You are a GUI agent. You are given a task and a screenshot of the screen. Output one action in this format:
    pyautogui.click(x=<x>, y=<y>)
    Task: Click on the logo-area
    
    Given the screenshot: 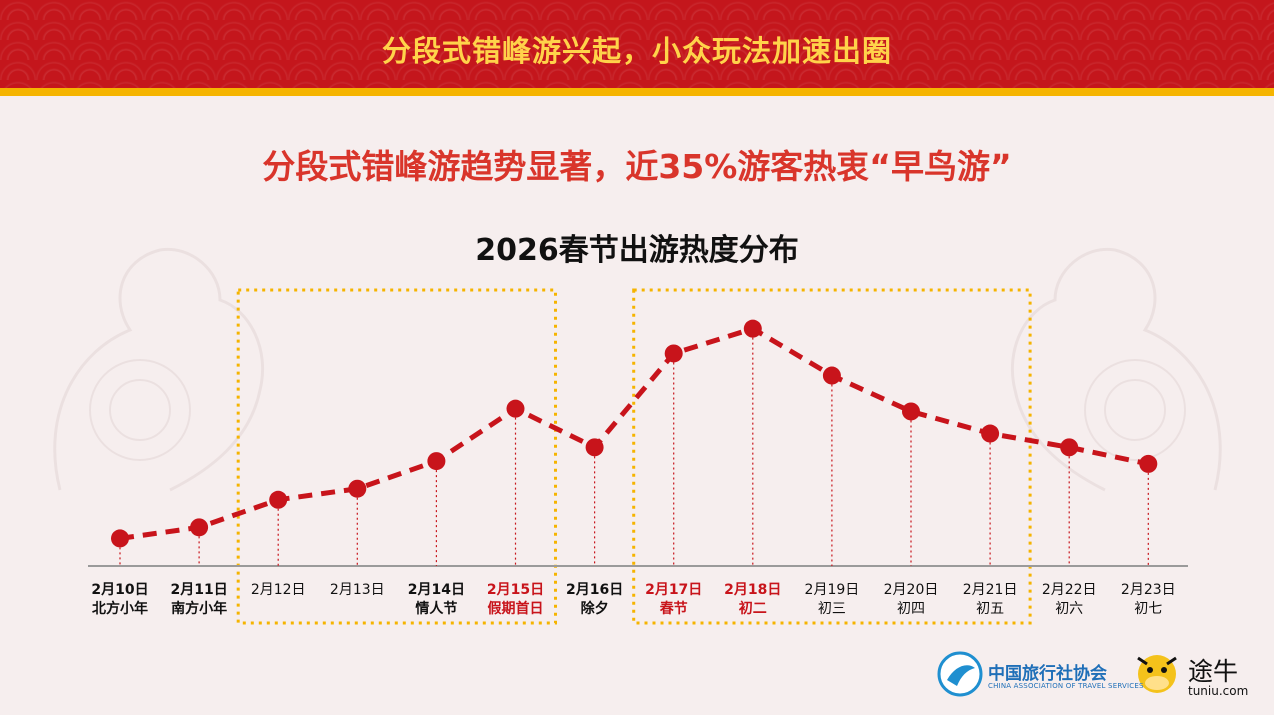 What is the action you would take?
    pyautogui.click(x=1057, y=674)
    